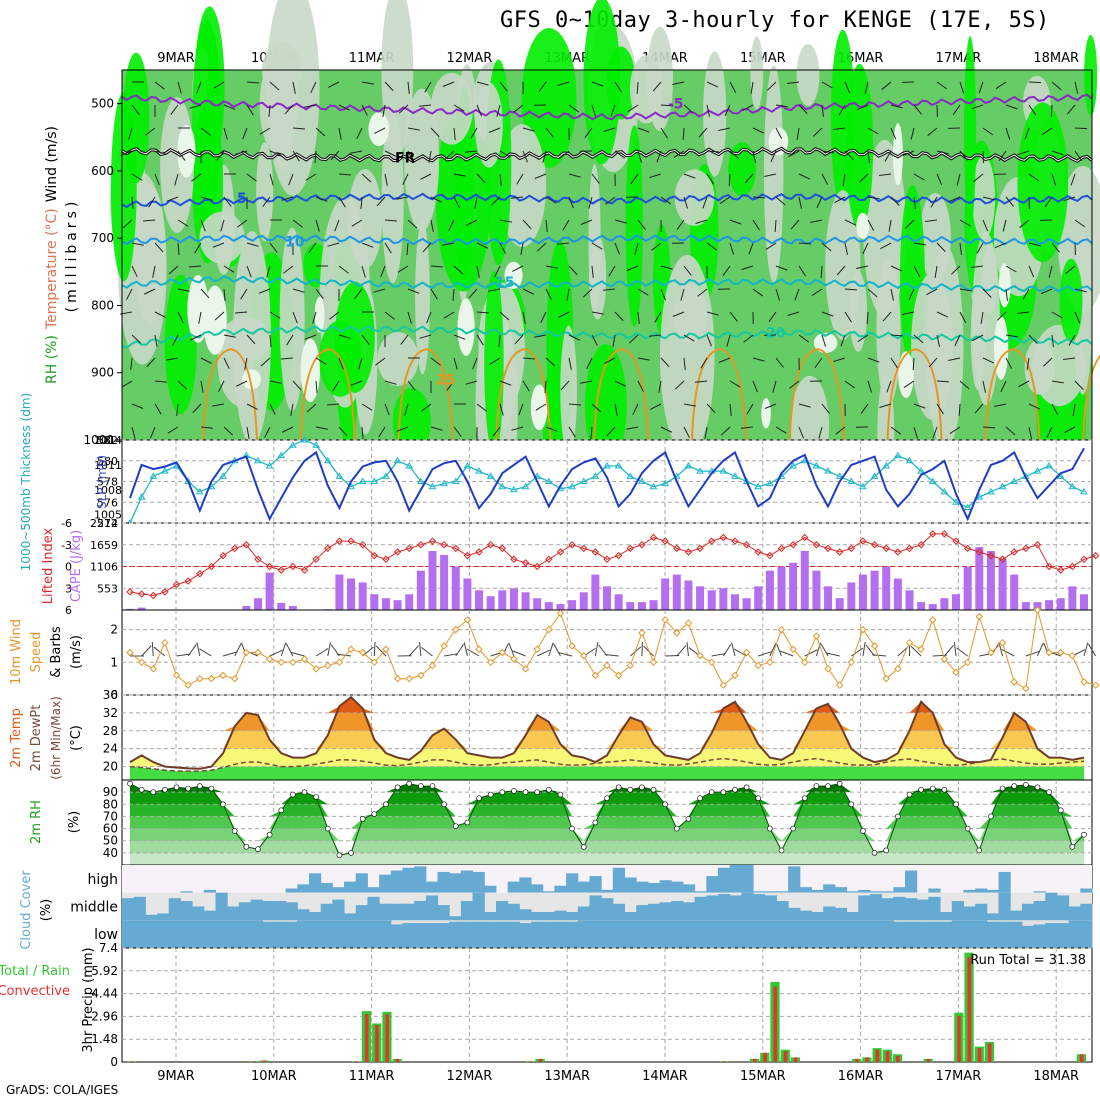 The height and width of the screenshot is (1100, 1100). Describe the element at coordinates (898, 1058) in the screenshot. I see `precip-conv-bar` at that location.